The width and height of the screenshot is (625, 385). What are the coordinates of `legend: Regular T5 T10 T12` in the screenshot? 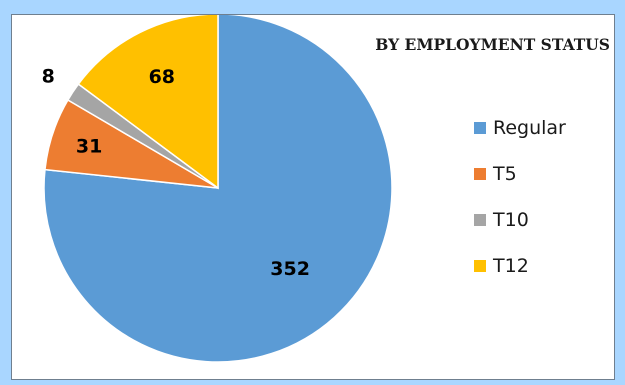 It's located at (520, 197).